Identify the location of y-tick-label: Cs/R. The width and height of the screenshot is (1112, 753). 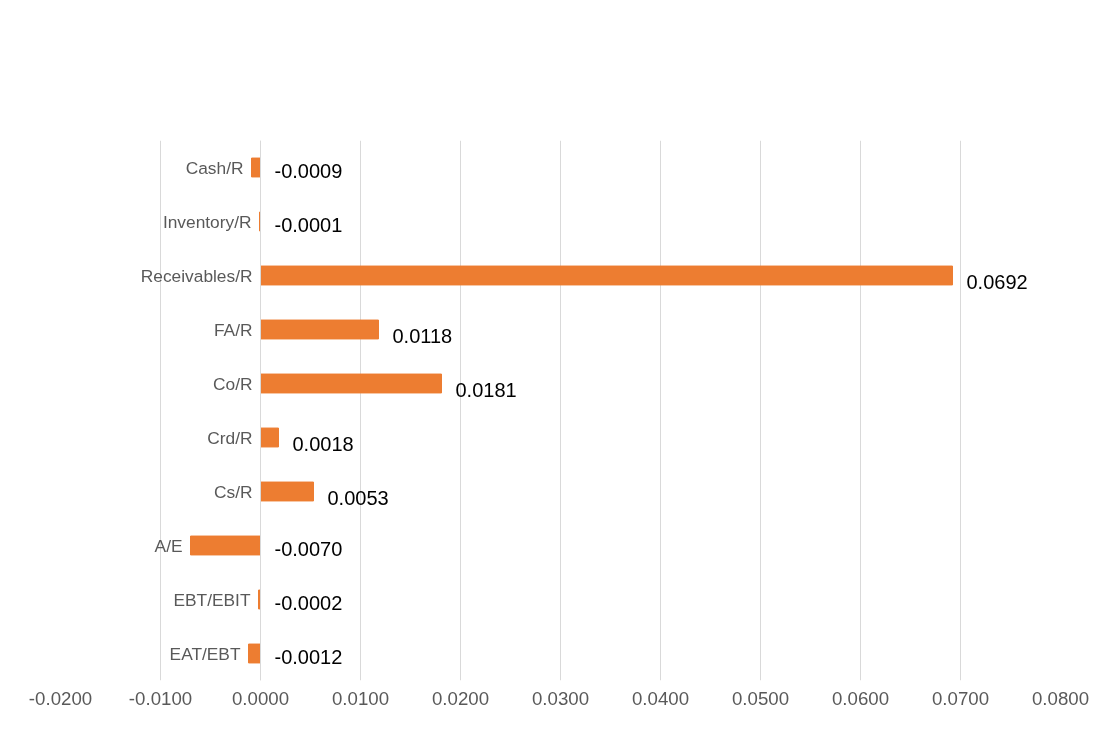
(233, 491).